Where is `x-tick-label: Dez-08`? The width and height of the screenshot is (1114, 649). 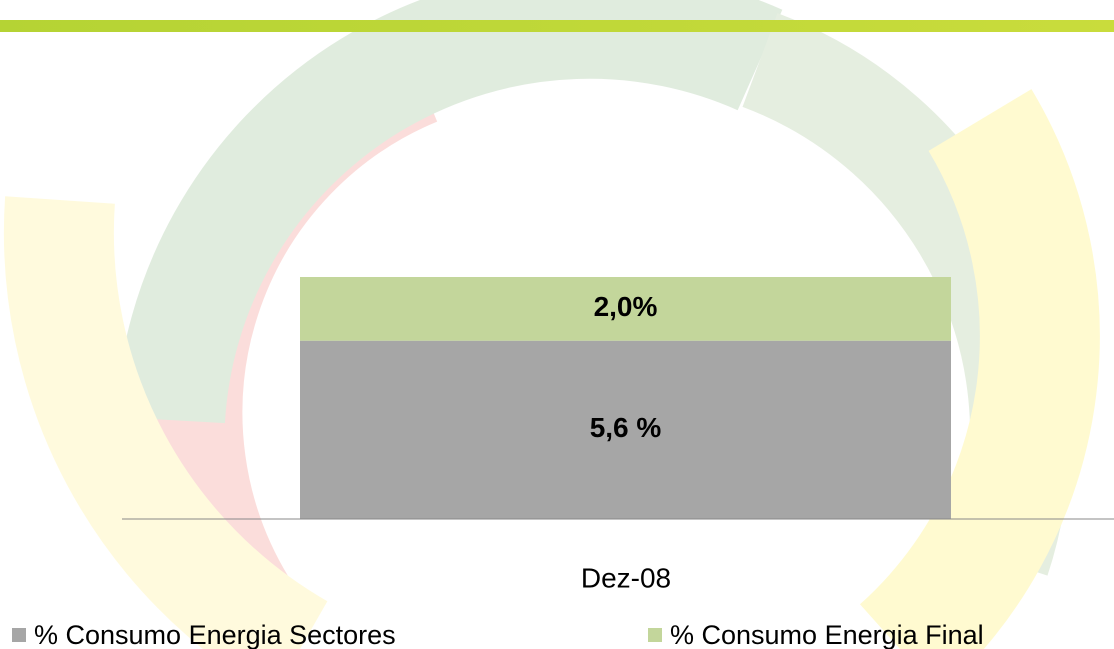
x-tick-label: Dez-08 is located at coordinates (626, 577).